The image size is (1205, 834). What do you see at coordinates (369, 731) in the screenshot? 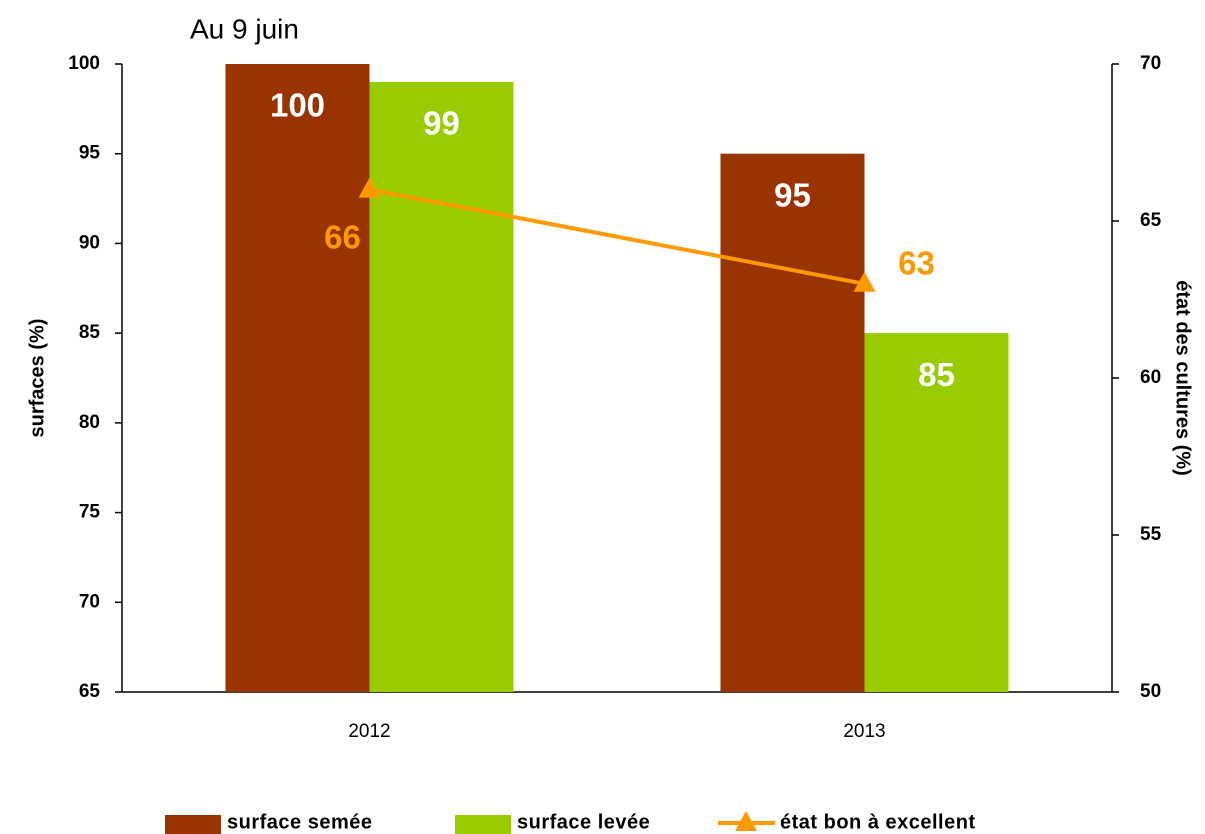
I see `x-tick-label: 2012` at bounding box center [369, 731].